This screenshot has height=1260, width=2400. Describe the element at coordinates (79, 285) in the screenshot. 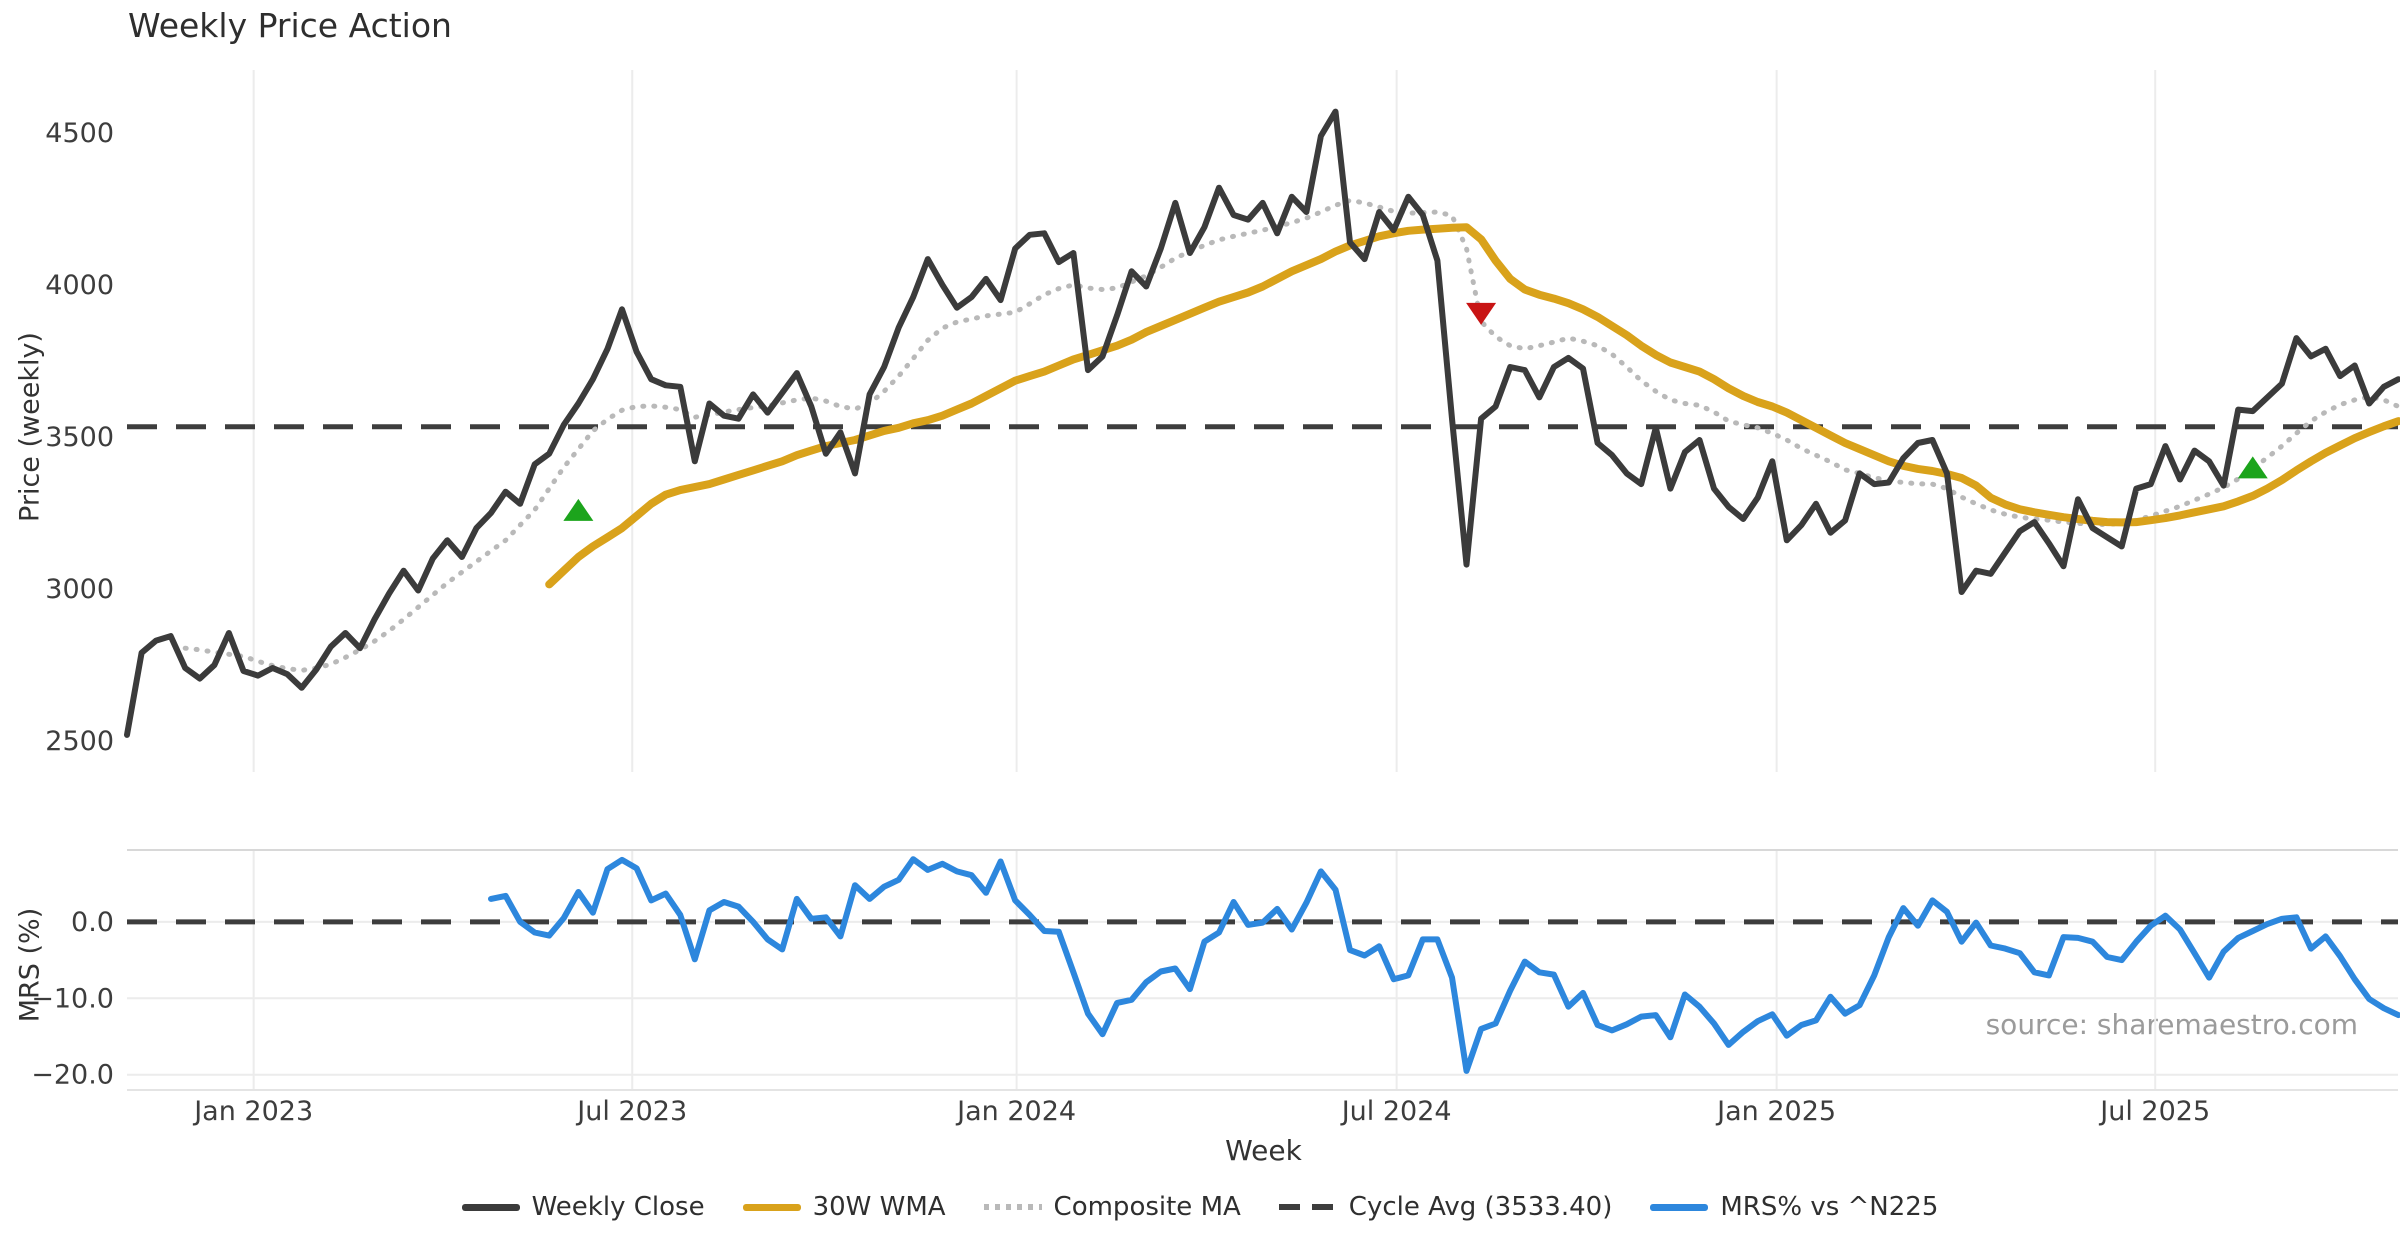

I see `price-tick-label: 4000` at that location.